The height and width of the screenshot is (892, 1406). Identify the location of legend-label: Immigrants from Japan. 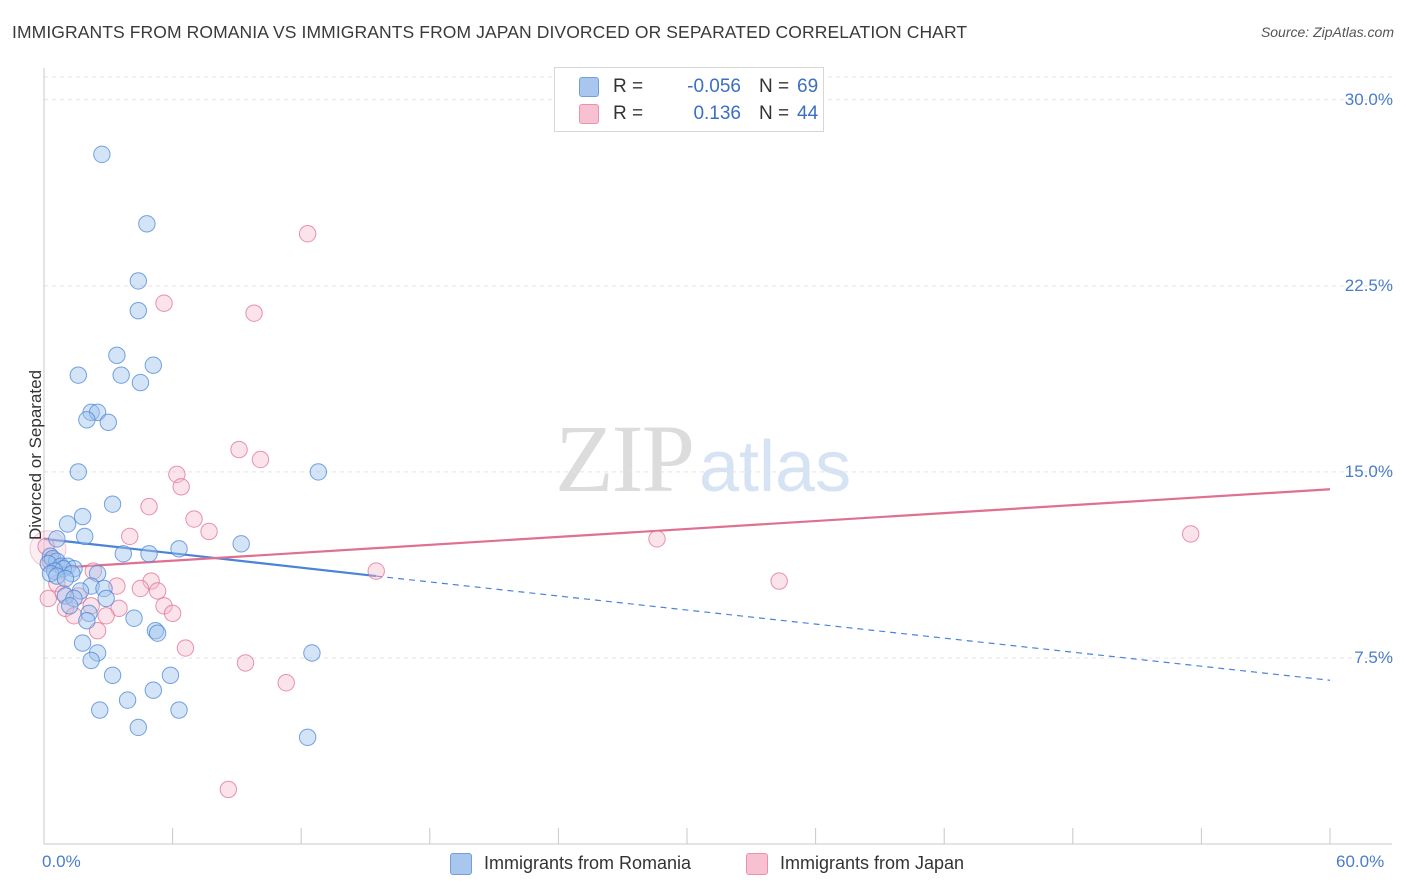
(872, 863).